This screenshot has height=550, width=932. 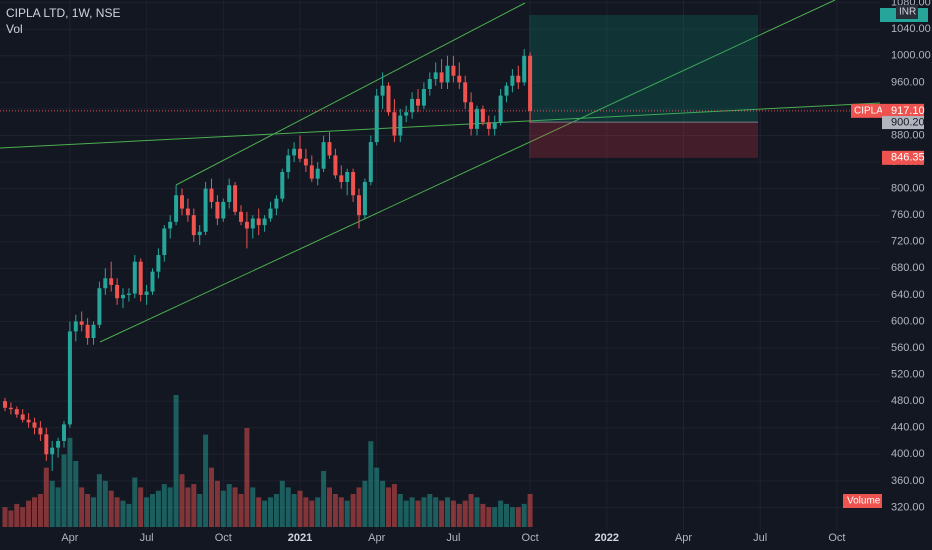 I want to click on last-price-text: 917.10, so click(x=908, y=111).